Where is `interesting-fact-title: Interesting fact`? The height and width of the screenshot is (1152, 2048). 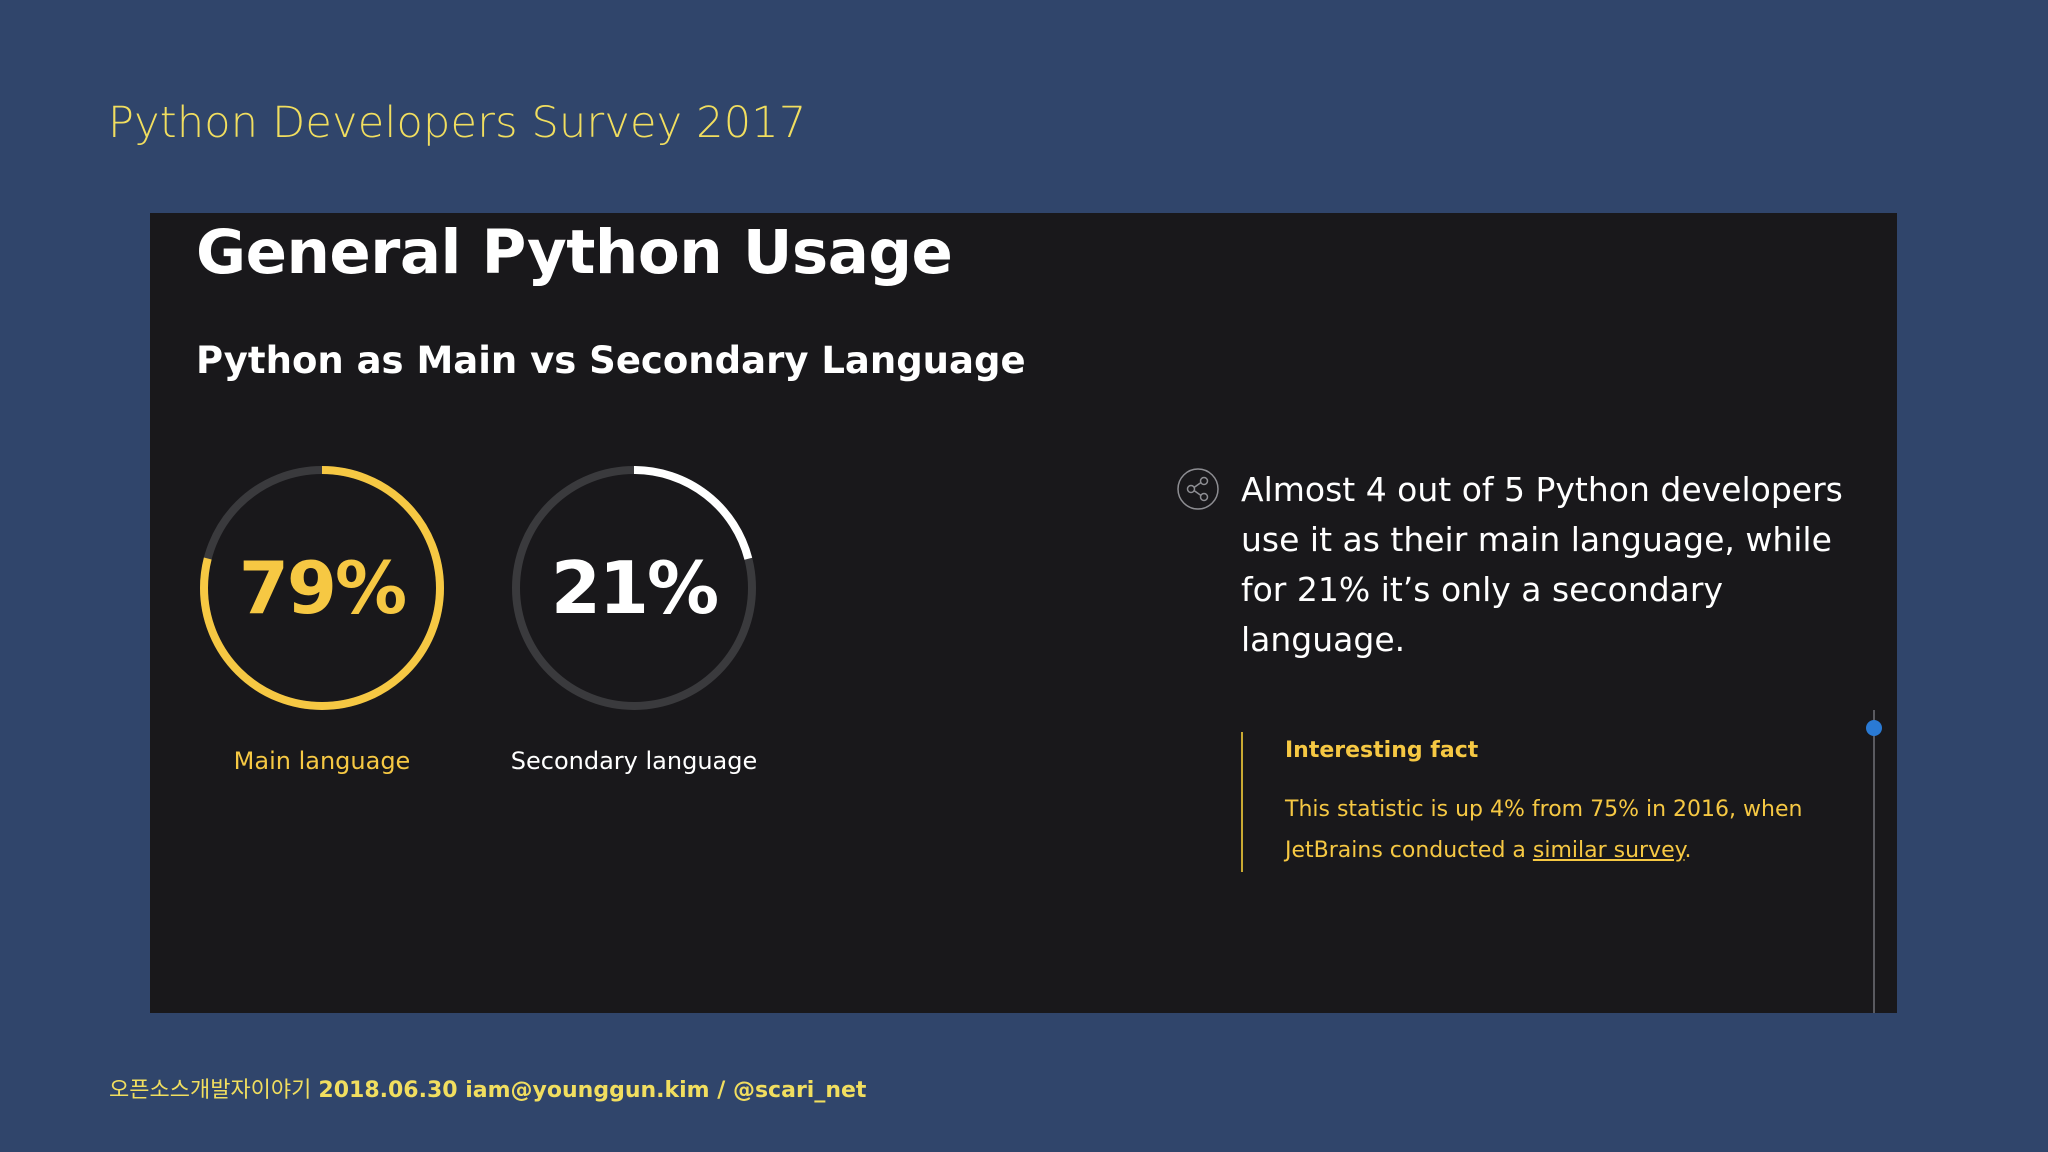
interesting-fact-title: Interesting fact is located at coordinates (1382, 750).